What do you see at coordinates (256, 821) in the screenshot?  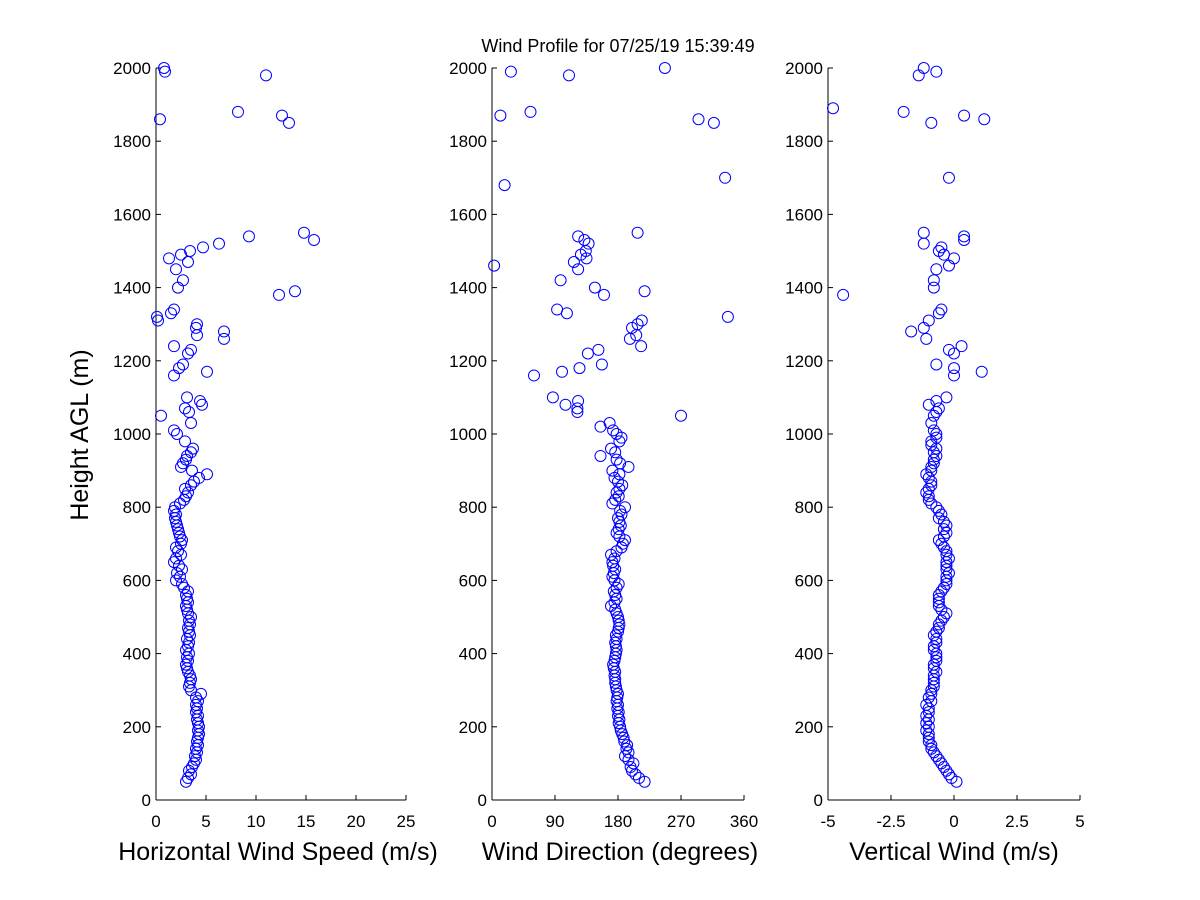 I see `x-tick-label: 10` at bounding box center [256, 821].